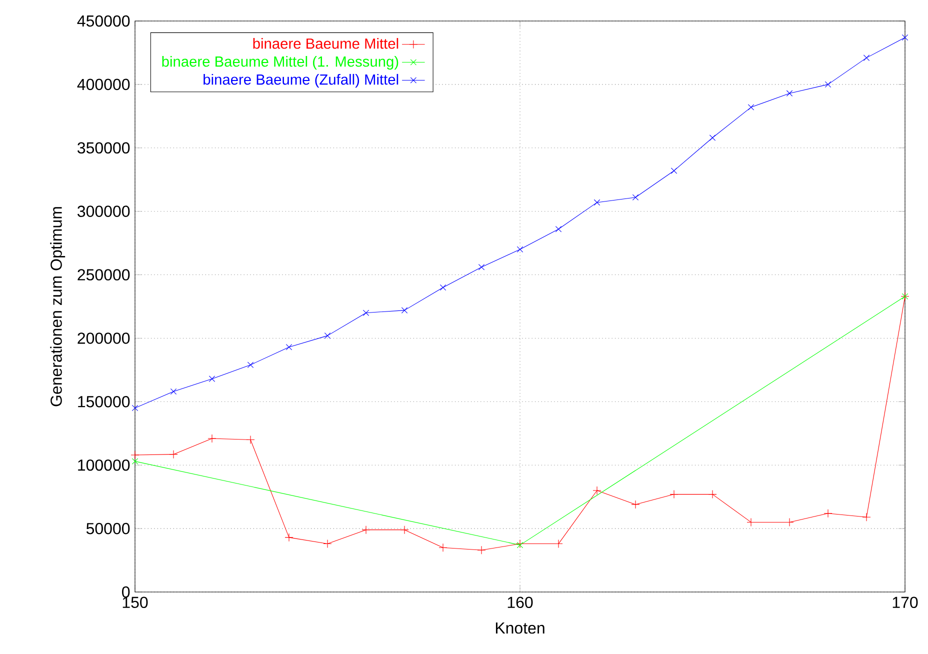 Image resolution: width=928 pixels, height=654 pixels. Describe the element at coordinates (103, 84) in the screenshot. I see `y-tick-label: 400000` at that location.